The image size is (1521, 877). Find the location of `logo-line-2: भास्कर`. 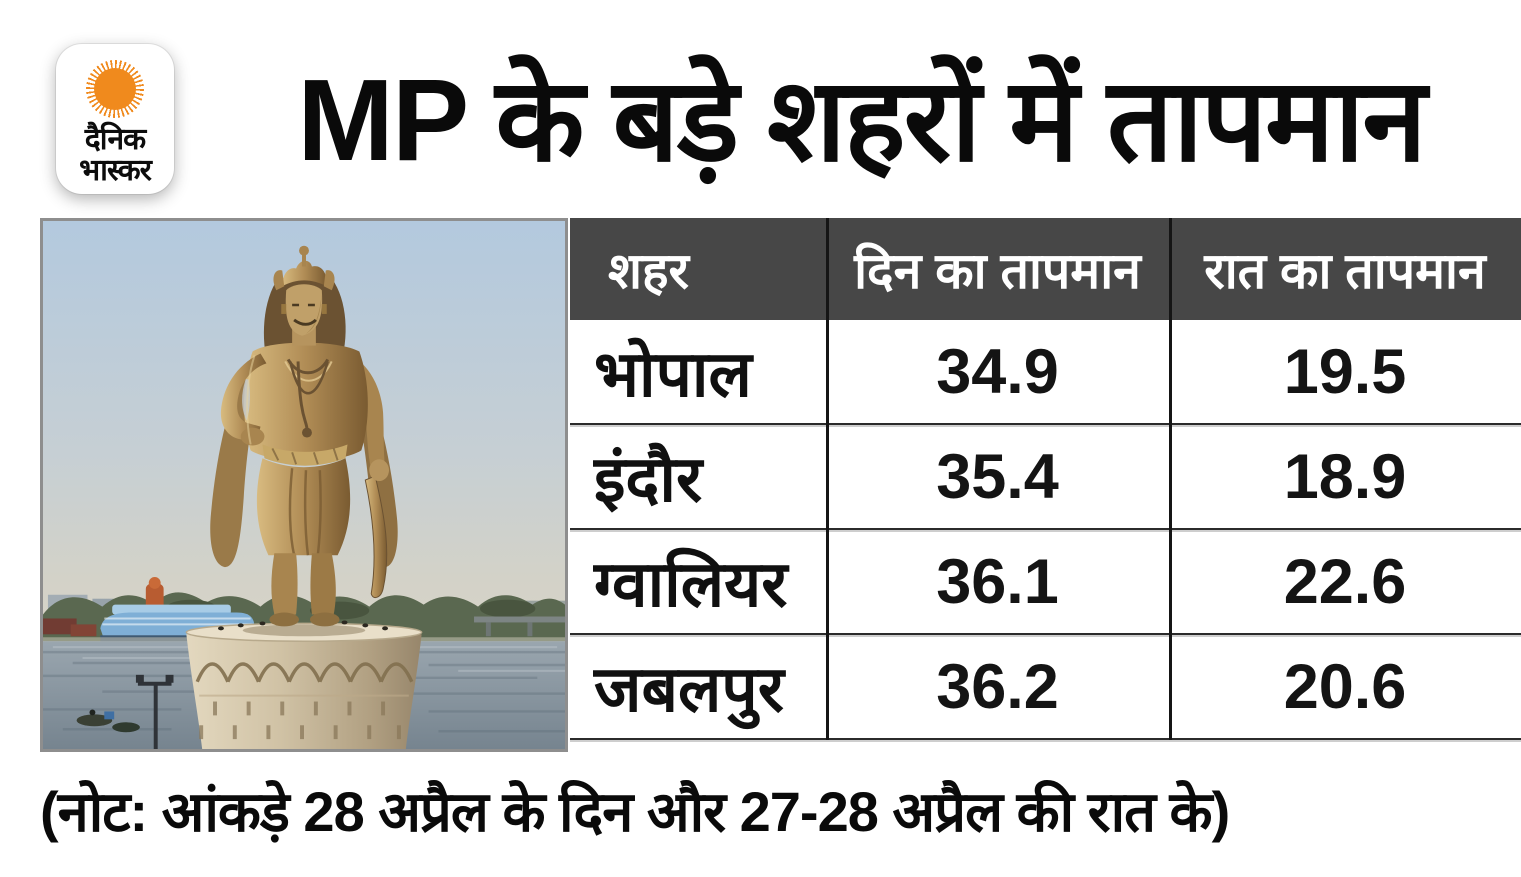

logo-line-2: भास्कर is located at coordinates (115, 171).